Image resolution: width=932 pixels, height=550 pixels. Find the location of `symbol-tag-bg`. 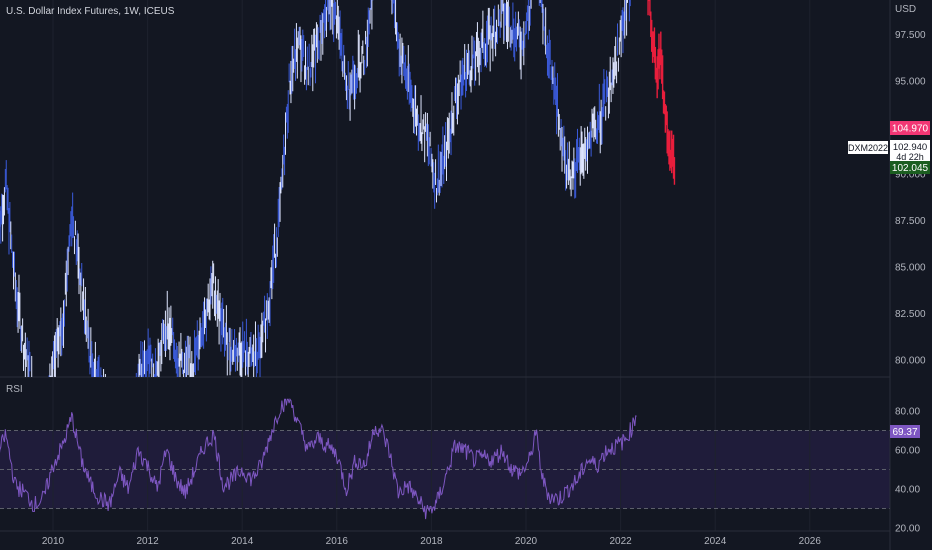

symbol-tag-bg is located at coordinates (868, 147).